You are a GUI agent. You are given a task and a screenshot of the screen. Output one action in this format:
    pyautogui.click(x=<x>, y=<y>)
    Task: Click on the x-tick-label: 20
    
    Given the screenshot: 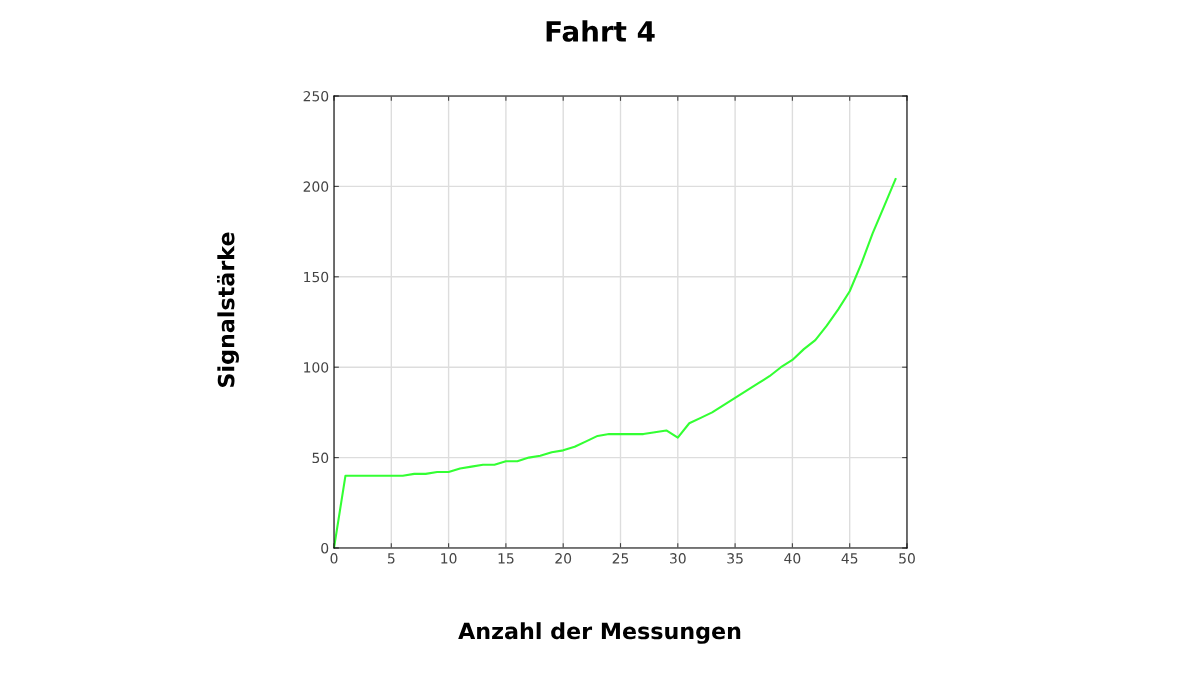 What is the action you would take?
    pyautogui.click(x=563, y=558)
    